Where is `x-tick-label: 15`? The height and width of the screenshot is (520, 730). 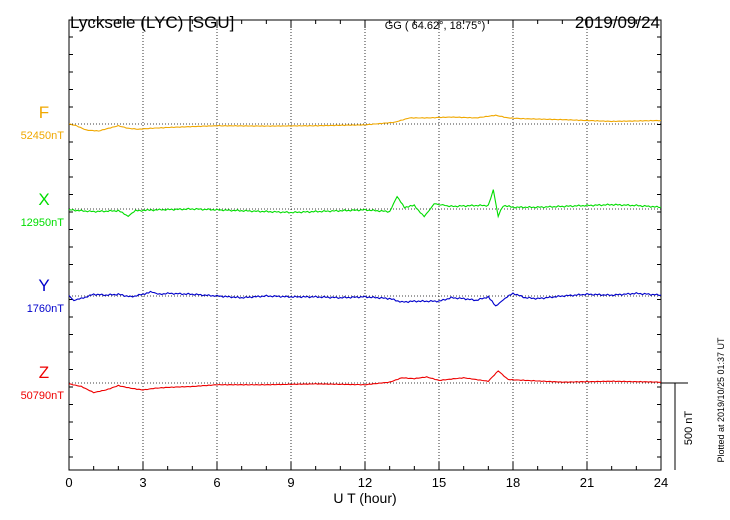
x-tick-label: 15 is located at coordinates (439, 482).